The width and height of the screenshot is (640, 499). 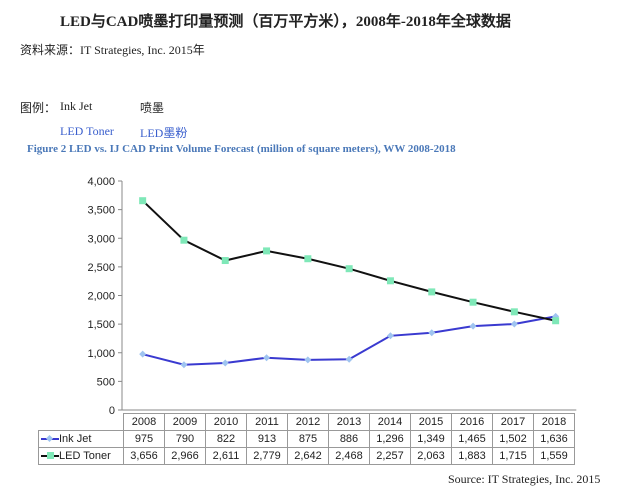 What do you see at coordinates (431, 456) in the screenshot?
I see `data-label: 2,063` at bounding box center [431, 456].